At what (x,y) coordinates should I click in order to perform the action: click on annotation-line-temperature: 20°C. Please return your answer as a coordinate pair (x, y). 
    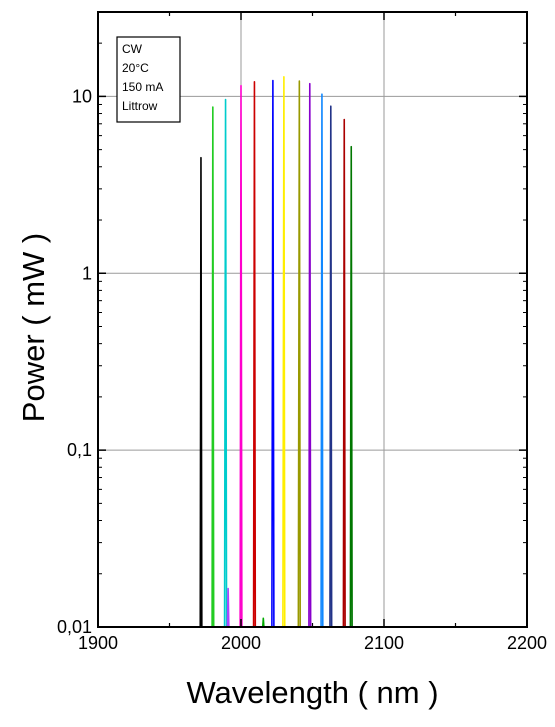
    Looking at the image, I should click on (135, 68).